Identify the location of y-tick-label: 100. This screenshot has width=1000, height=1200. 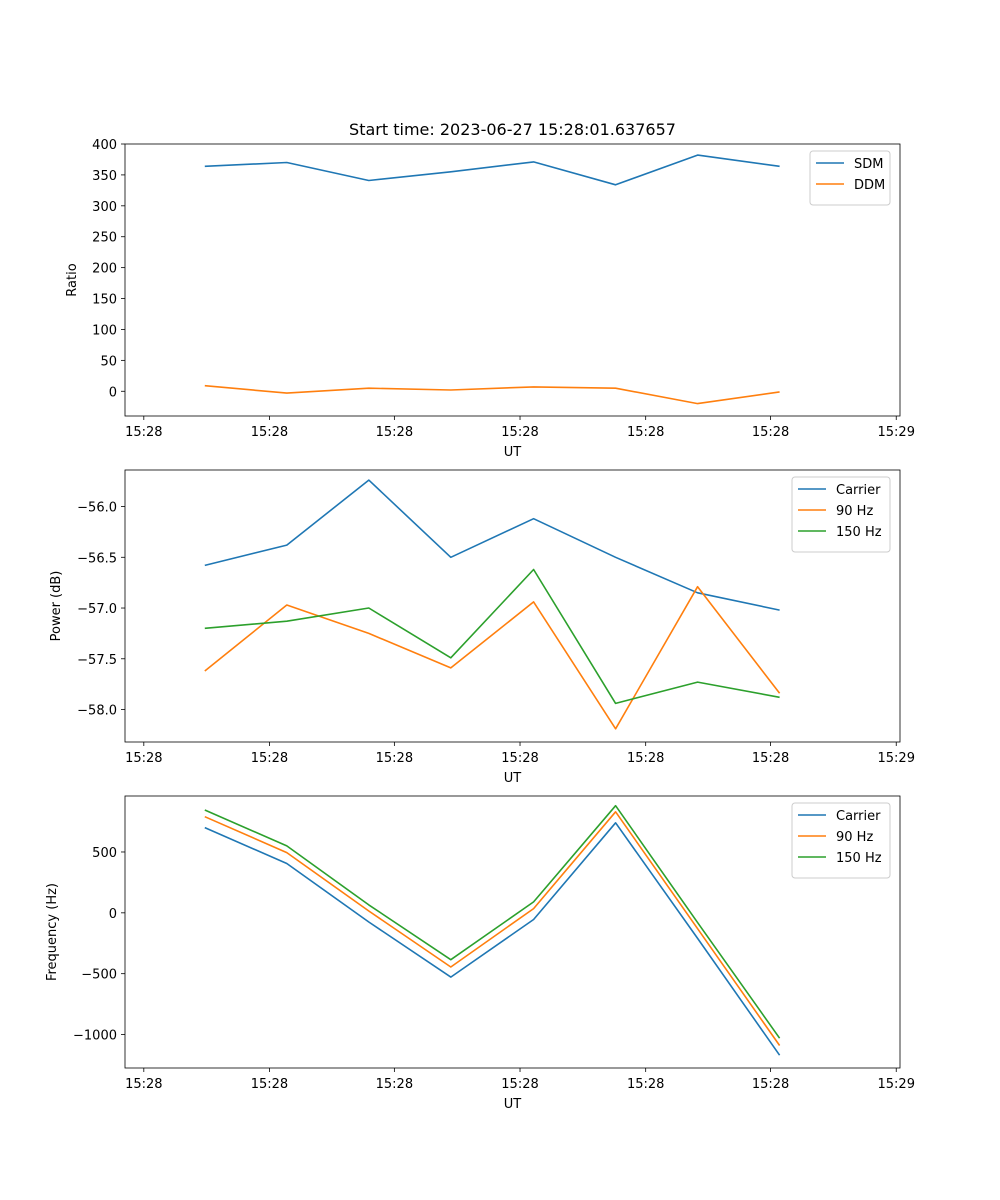
(104, 330).